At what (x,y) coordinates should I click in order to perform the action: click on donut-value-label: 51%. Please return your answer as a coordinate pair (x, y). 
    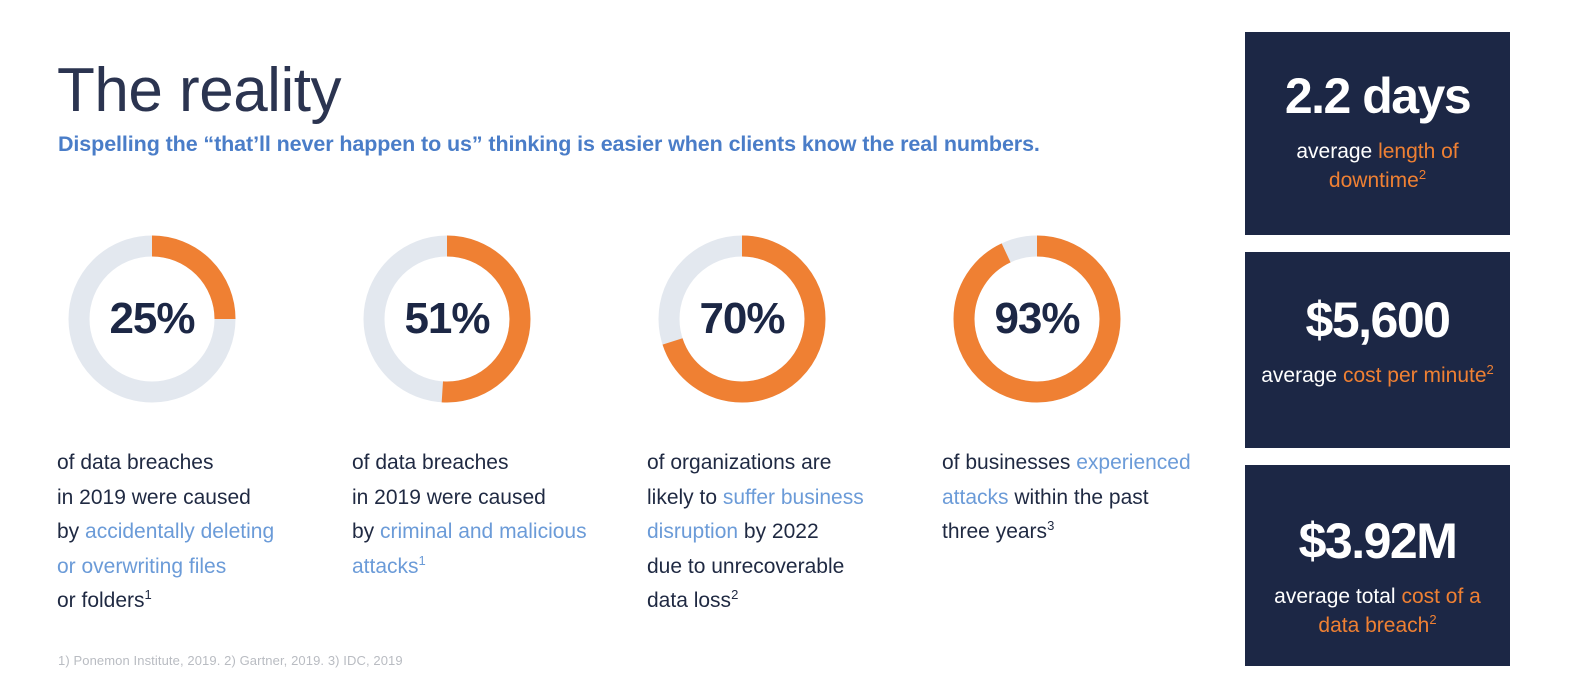
    Looking at the image, I should click on (447, 318).